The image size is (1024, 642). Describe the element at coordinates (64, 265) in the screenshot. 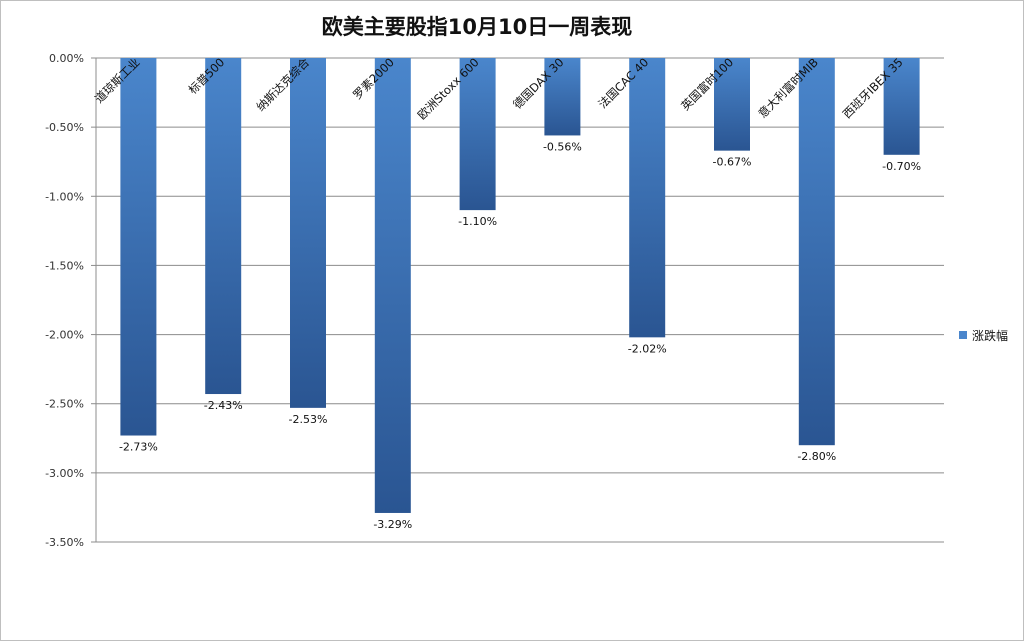

I see `y-tick-label: -1.50%` at that location.